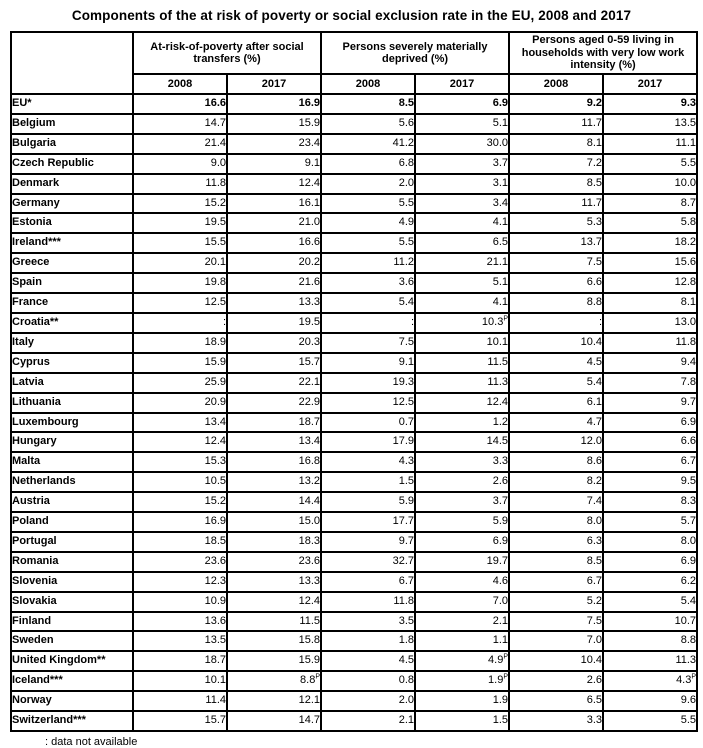  What do you see at coordinates (368, 661) in the screenshot?
I see `value-cell: 4.5` at bounding box center [368, 661].